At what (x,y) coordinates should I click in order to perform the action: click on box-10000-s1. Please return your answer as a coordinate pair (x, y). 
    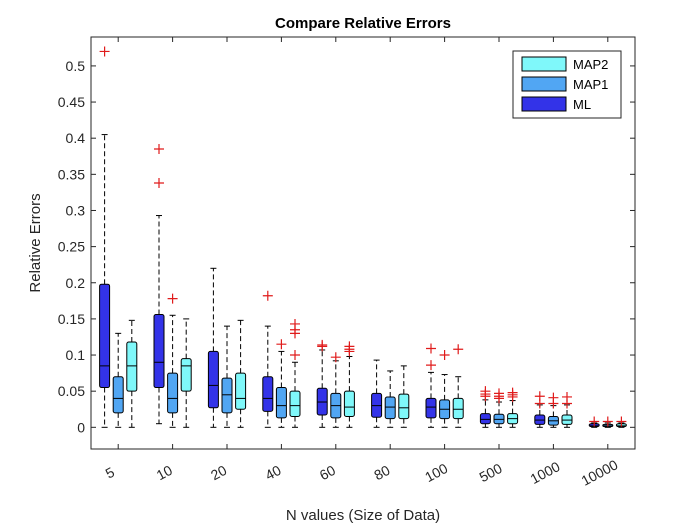
    Looking at the image, I should click on (594, 422).